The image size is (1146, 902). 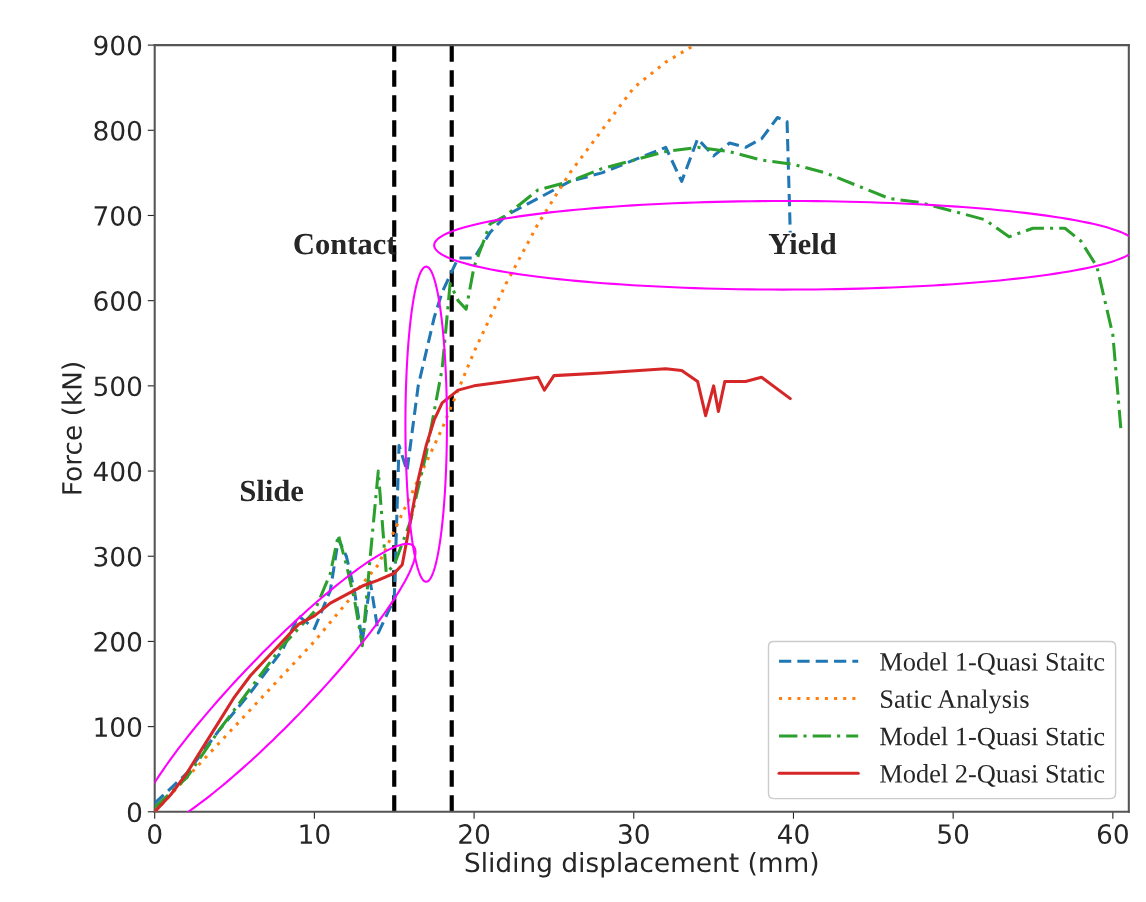 I want to click on legend-label: Model 1-Quasi Static, so click(x=992, y=738).